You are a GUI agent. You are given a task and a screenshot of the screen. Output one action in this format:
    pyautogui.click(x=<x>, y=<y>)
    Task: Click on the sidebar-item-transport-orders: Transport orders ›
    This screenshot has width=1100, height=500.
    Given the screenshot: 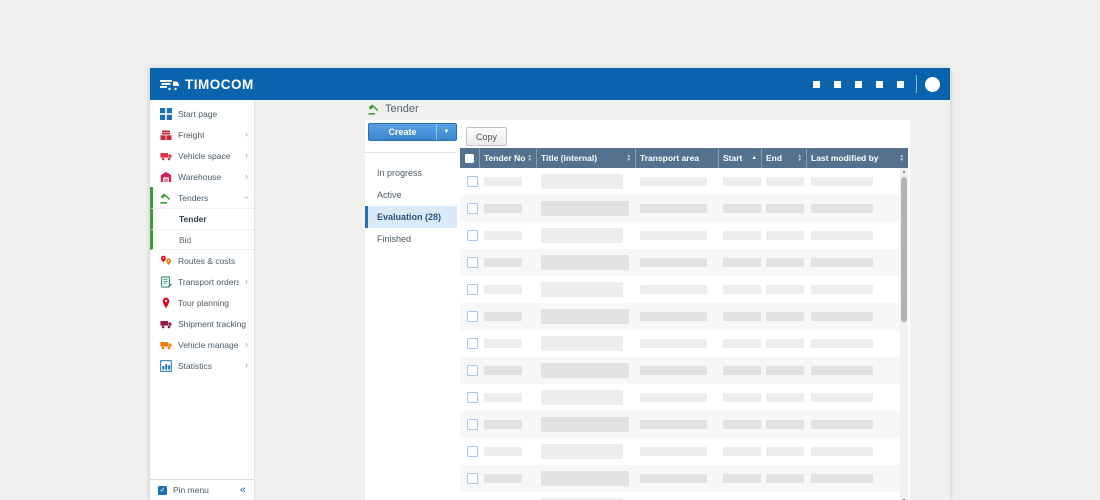 What is the action you would take?
    pyautogui.click(x=202, y=281)
    